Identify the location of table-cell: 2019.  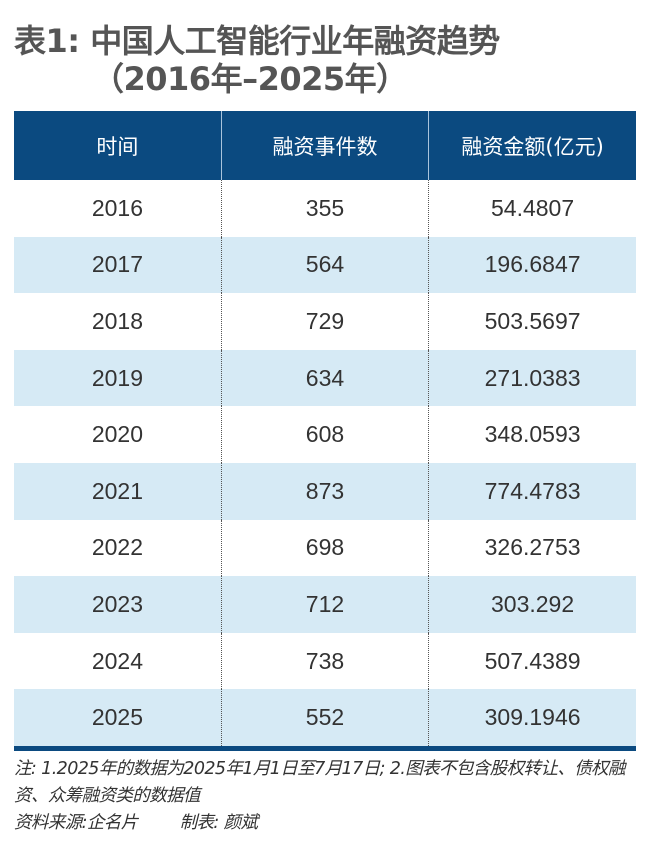
(118, 378).